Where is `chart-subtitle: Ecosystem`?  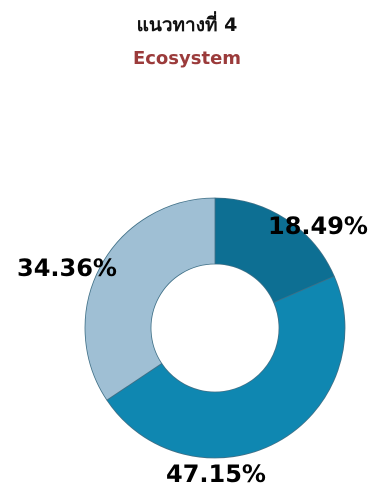 chart-subtitle: Ecosystem is located at coordinates (187, 58).